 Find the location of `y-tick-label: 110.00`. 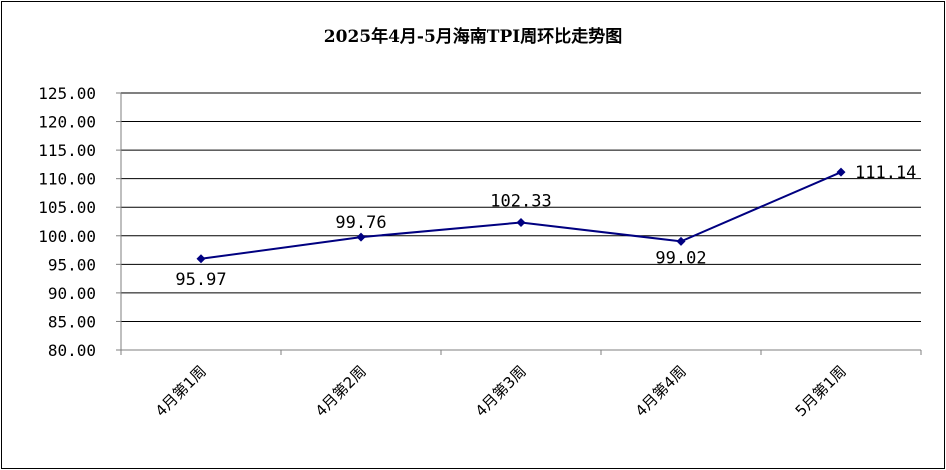

y-tick-label: 110.00 is located at coordinates (67, 179).